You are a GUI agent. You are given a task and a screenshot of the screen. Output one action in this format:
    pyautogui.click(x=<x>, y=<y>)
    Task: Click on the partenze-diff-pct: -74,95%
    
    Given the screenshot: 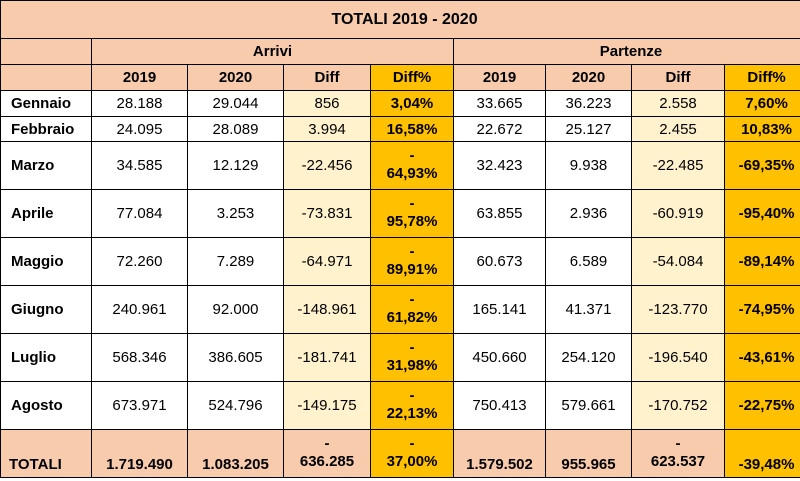 What is the action you would take?
    pyautogui.click(x=761, y=309)
    